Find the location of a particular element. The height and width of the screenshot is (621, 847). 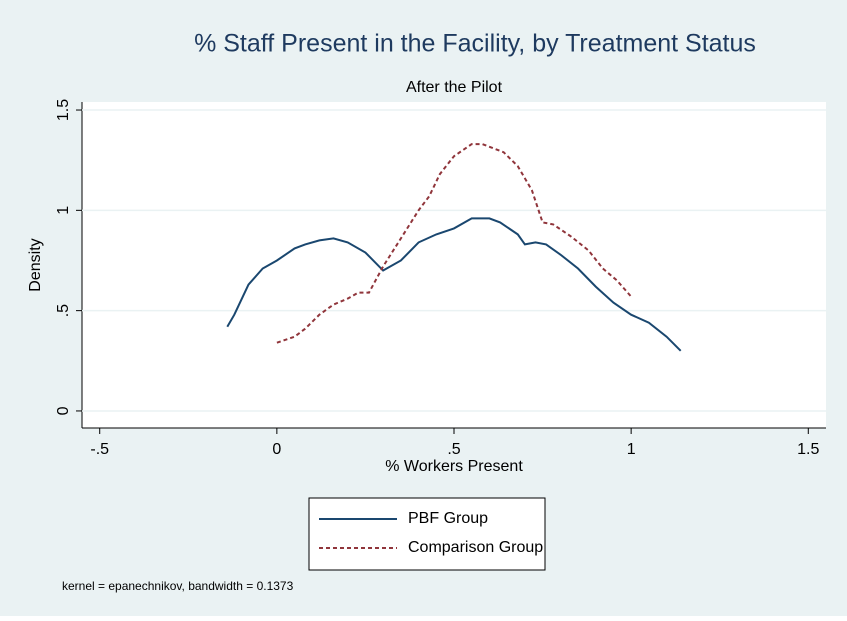

legend-label: Comparison Group is located at coordinates (475, 547).